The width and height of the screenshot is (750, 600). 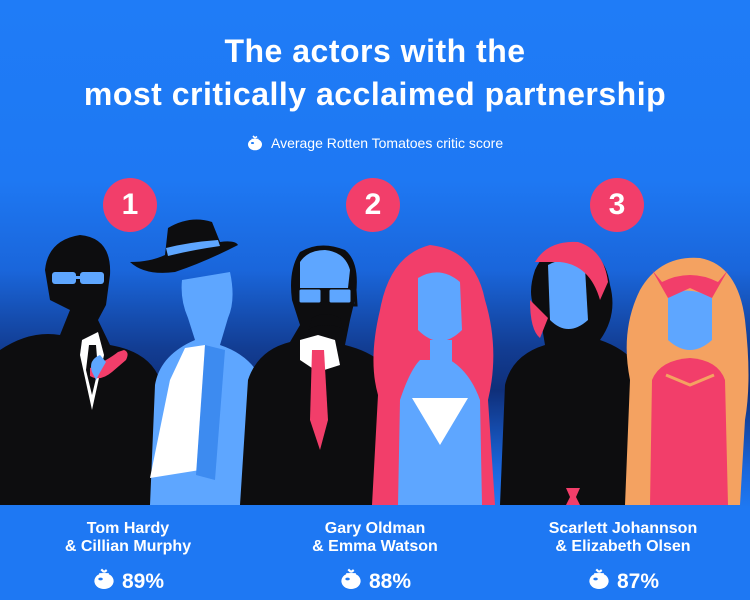 What do you see at coordinates (375, 51) in the screenshot?
I see `title-line-1: The actors with the` at bounding box center [375, 51].